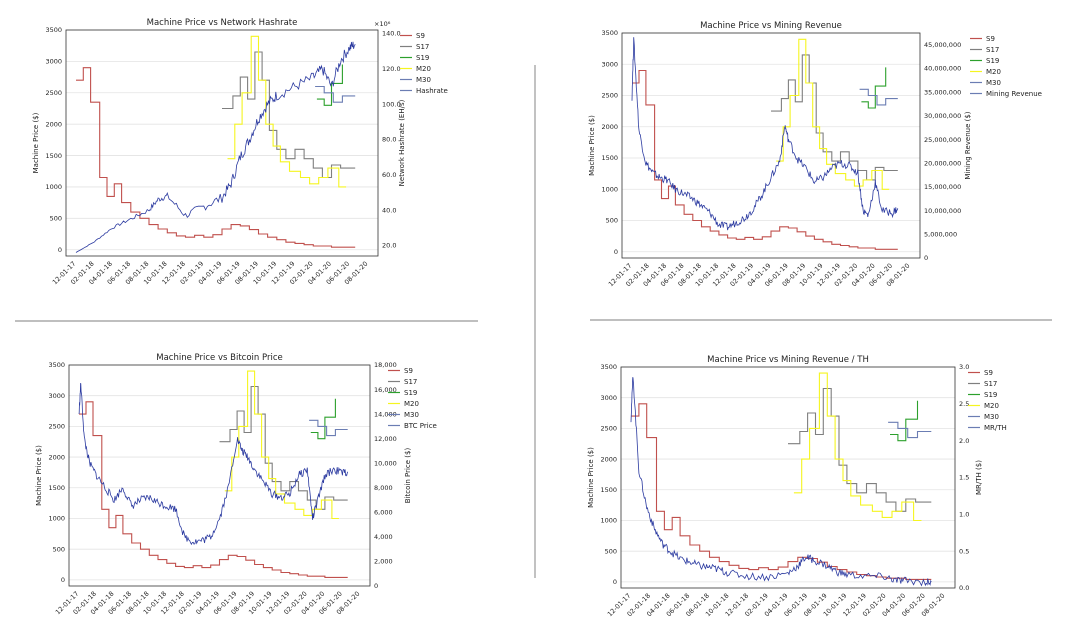 The width and height of the screenshot is (1080, 638). I want to click on y2-tick-label: 10,000,000, so click(942, 211).